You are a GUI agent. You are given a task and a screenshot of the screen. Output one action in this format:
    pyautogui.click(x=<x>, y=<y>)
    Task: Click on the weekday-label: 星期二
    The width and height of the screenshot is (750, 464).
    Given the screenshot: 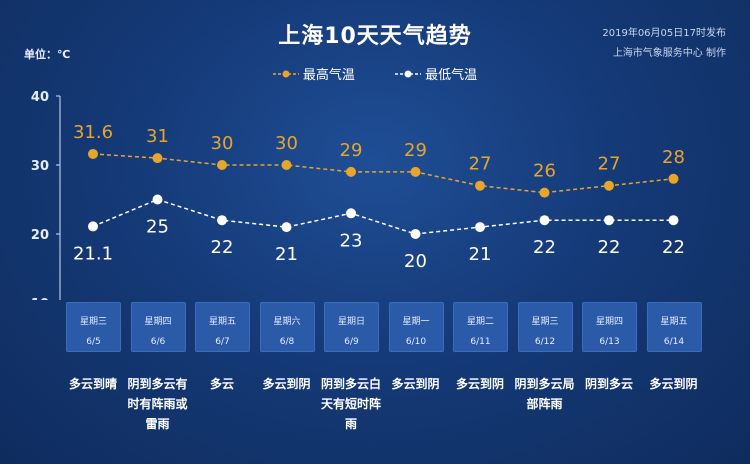 What is the action you would take?
    pyautogui.click(x=480, y=322)
    